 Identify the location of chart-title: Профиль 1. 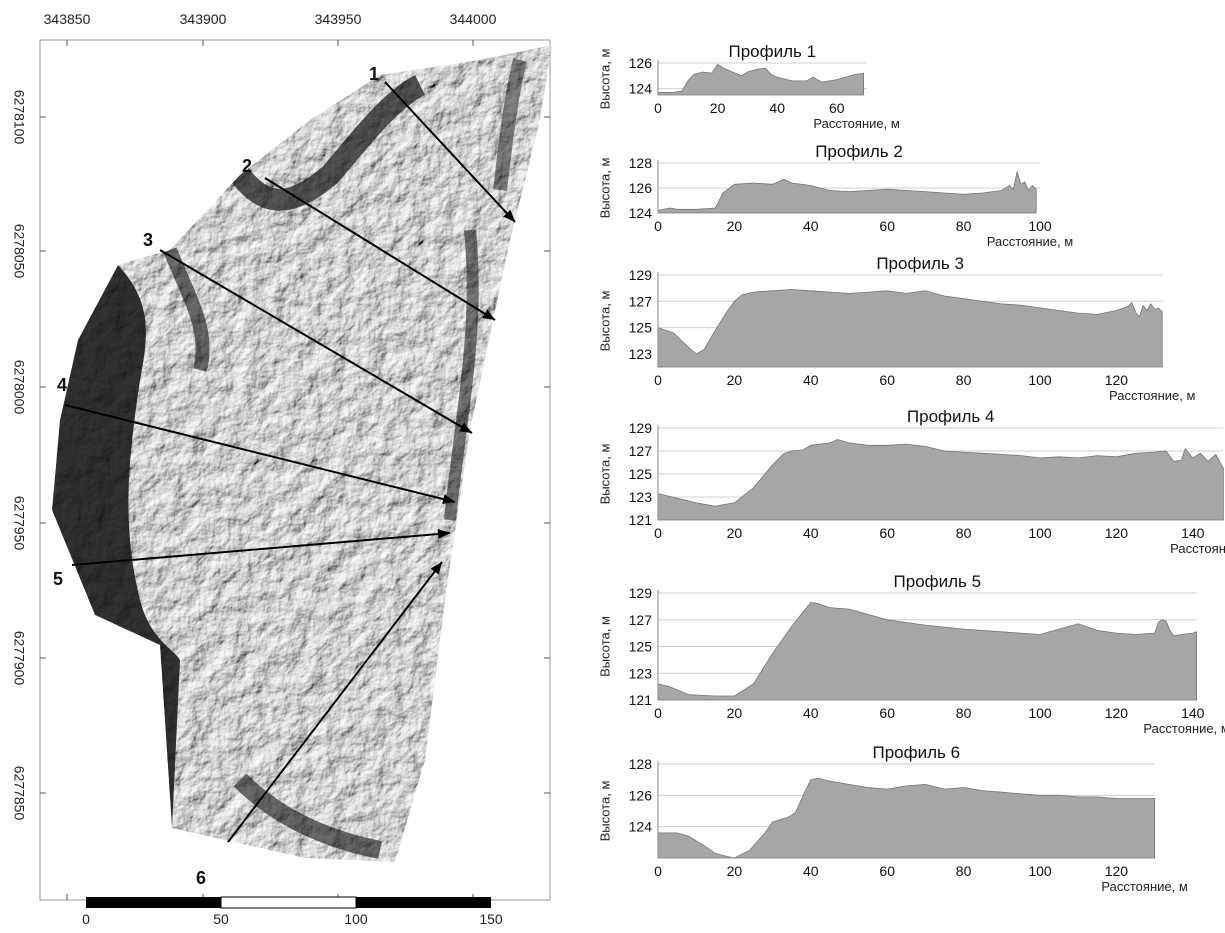
(773, 51).